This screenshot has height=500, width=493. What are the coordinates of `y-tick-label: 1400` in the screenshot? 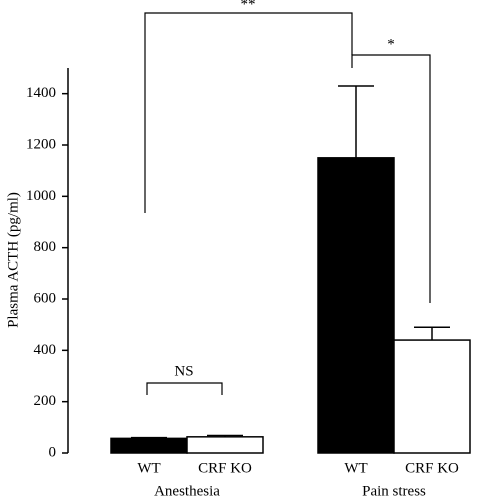 It's located at (41, 93).